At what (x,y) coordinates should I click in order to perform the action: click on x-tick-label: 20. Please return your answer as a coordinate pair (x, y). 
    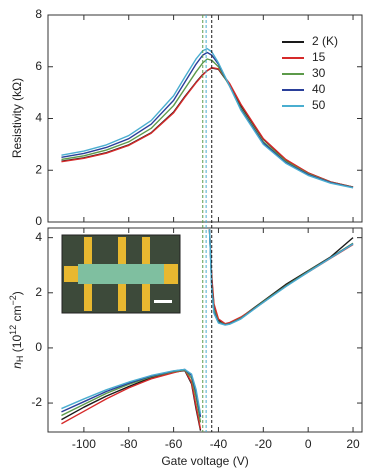
    Looking at the image, I should click on (353, 444).